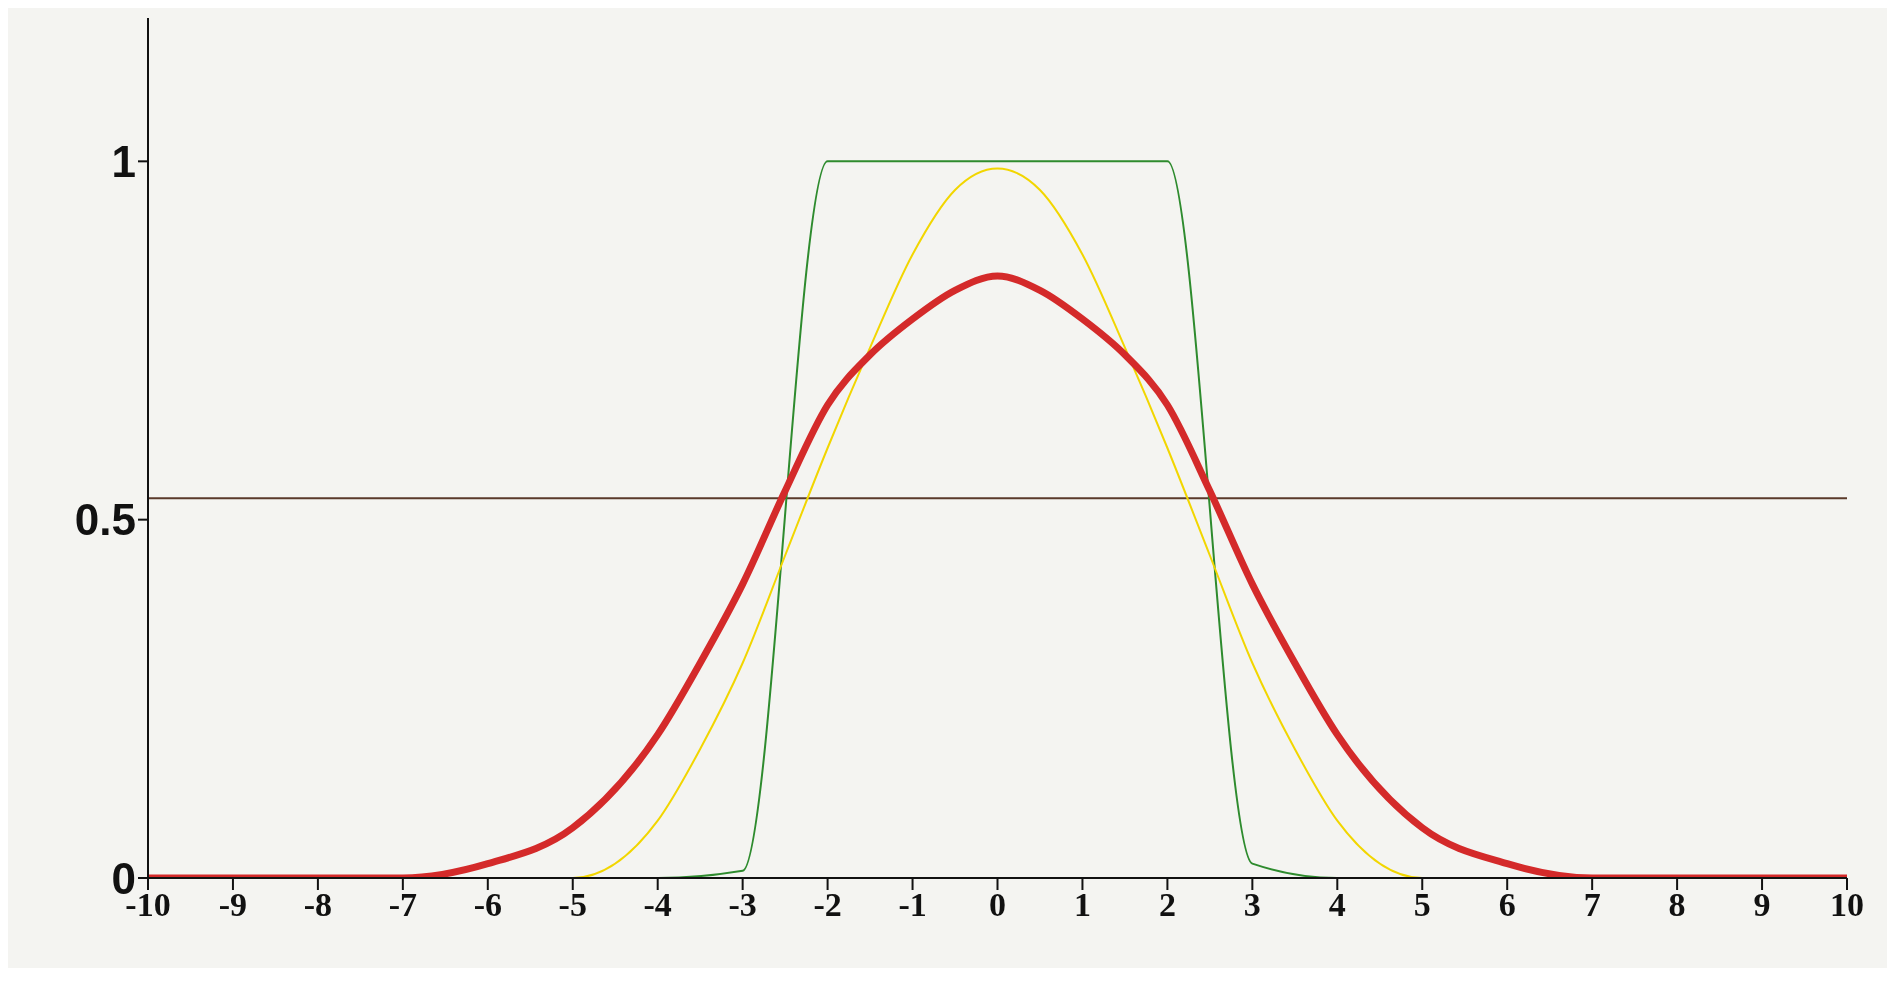  I want to click on x-tick-label: 10, so click(1847, 905).